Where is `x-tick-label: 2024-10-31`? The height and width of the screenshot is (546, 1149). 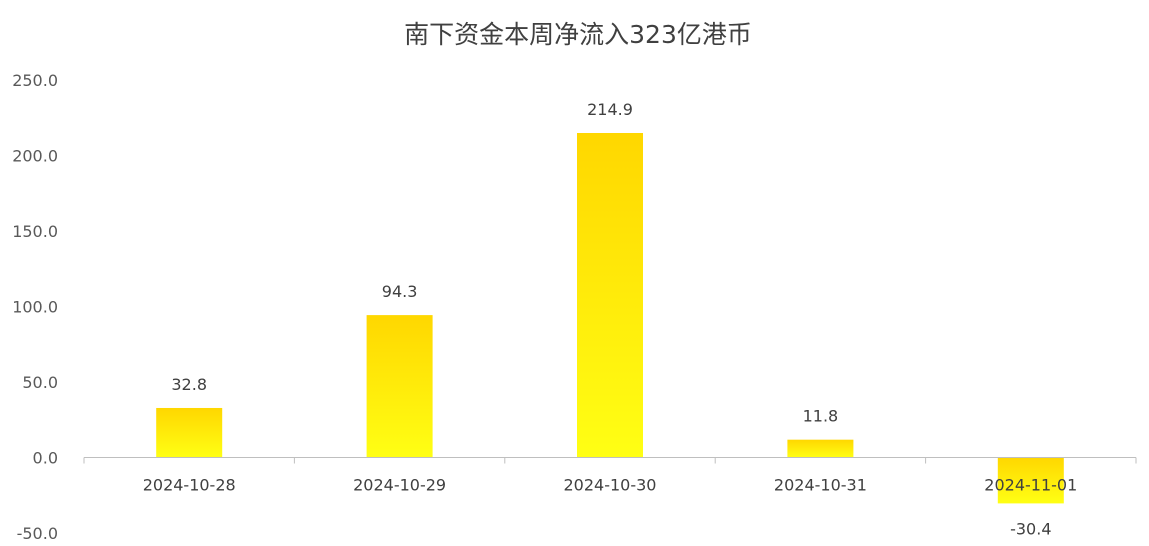 x-tick-label: 2024-10-31 is located at coordinates (820, 485).